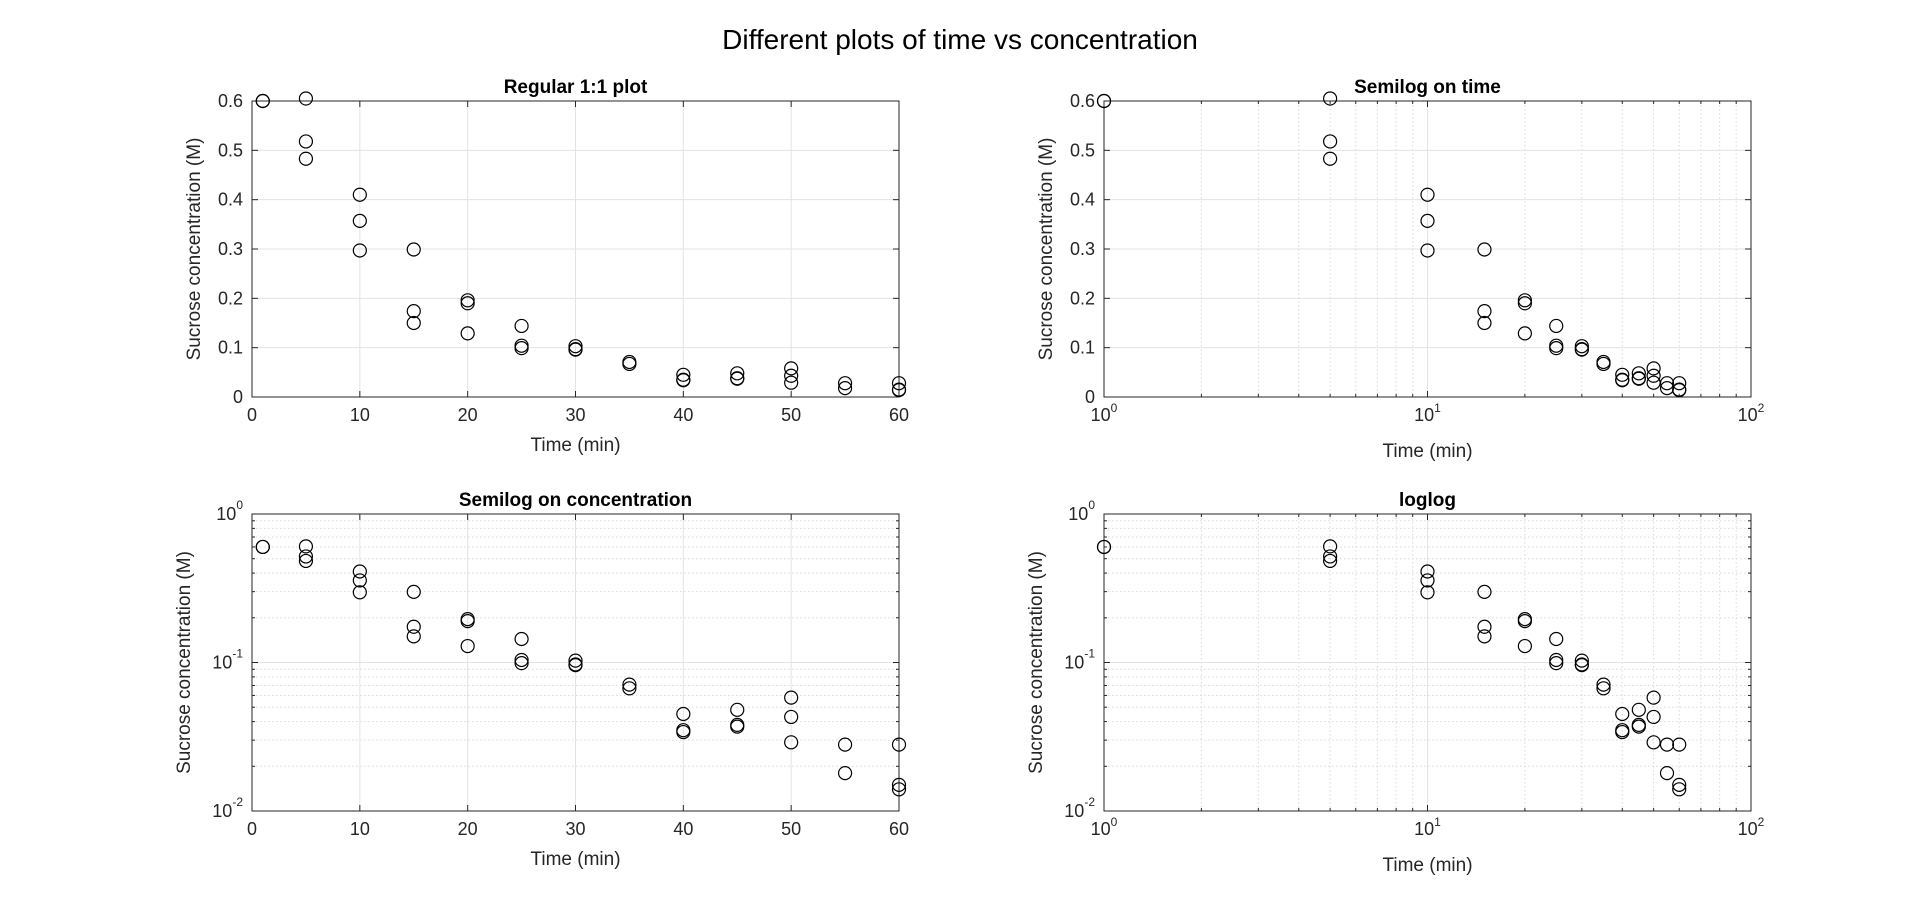  I want to click on y-tick-label: 0.4, so click(1082, 200).